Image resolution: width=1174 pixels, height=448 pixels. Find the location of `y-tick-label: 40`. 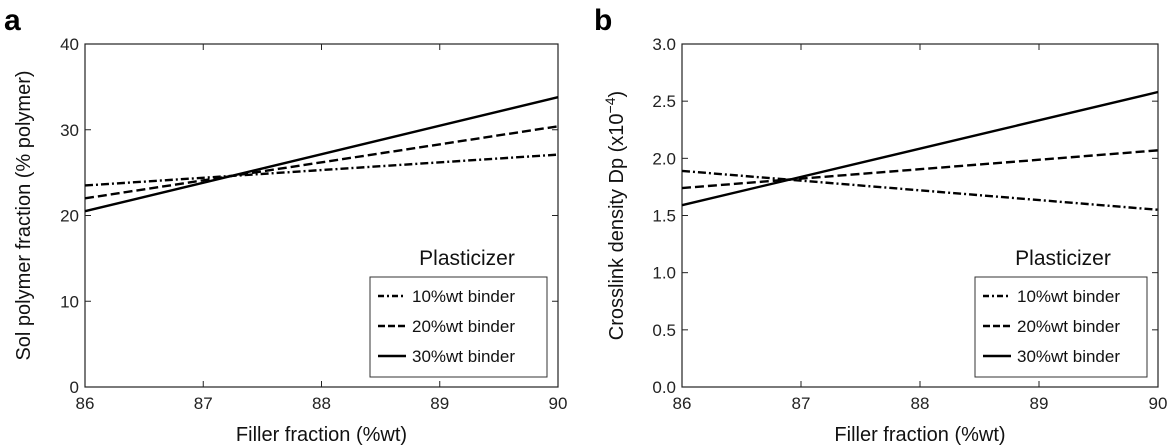

y-tick-label: 40 is located at coordinates (69, 44).